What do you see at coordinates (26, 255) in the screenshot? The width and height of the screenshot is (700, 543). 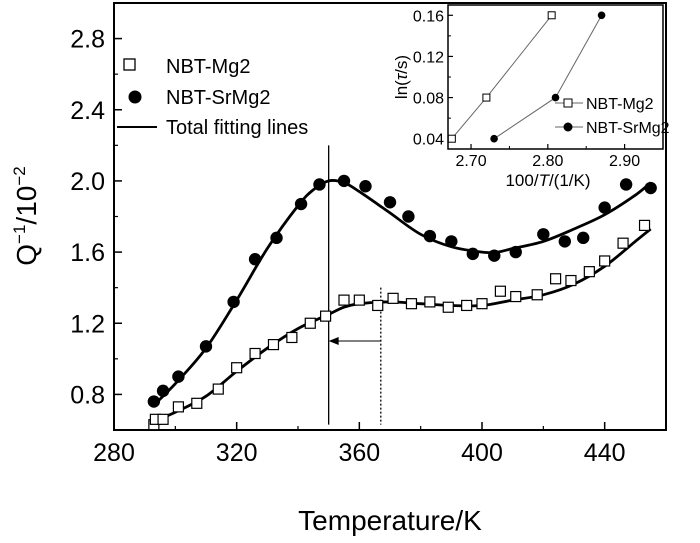 I see `y-label-main: Q` at bounding box center [26, 255].